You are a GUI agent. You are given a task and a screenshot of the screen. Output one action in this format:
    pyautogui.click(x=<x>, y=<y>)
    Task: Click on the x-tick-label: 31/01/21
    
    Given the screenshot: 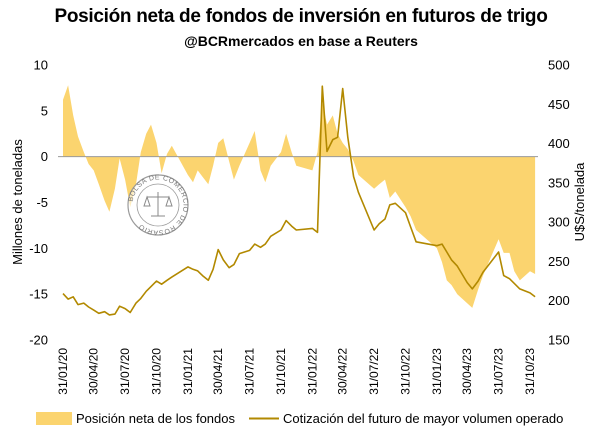 What is the action you would take?
    pyautogui.click(x=188, y=371)
    